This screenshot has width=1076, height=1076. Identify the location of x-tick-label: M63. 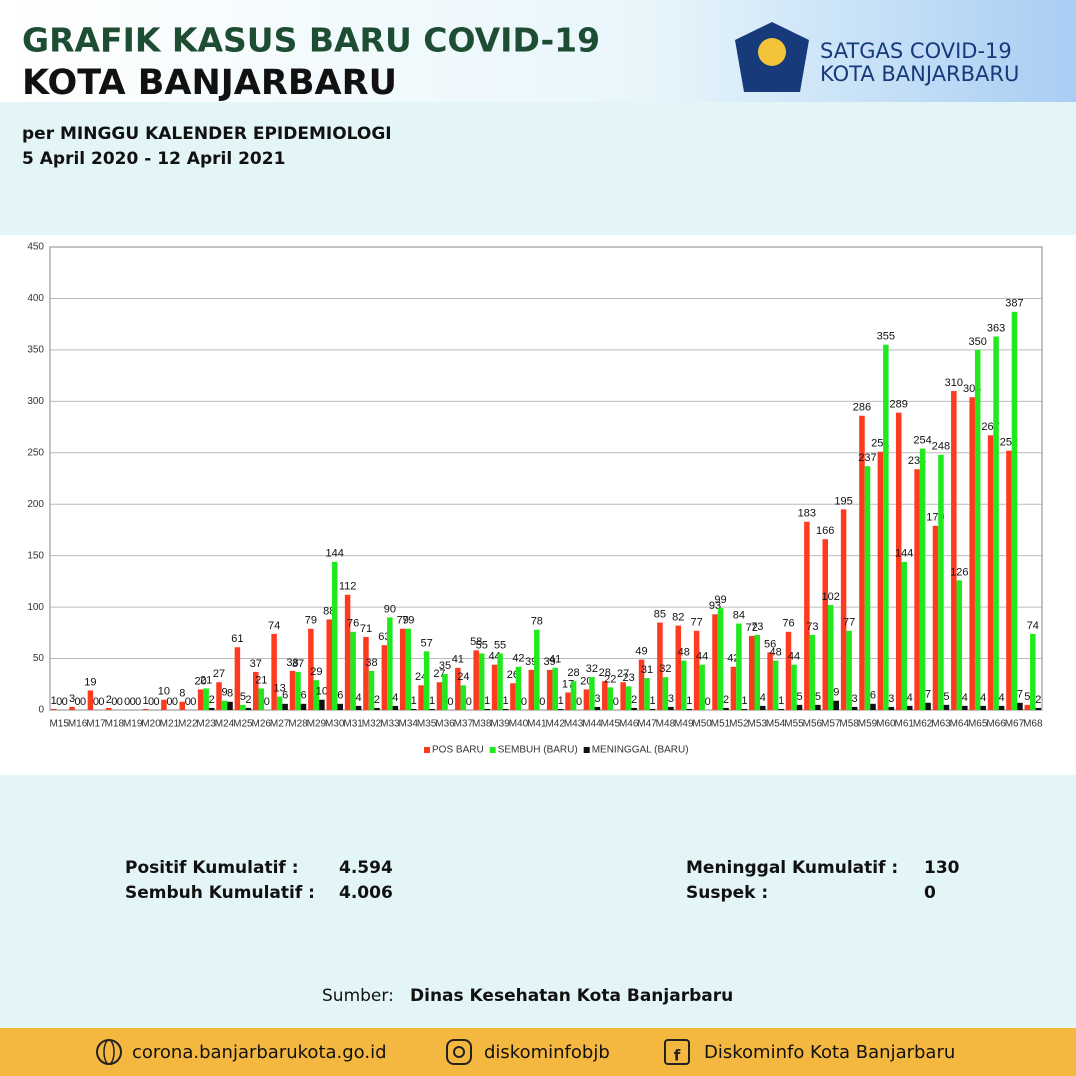
(941, 724).